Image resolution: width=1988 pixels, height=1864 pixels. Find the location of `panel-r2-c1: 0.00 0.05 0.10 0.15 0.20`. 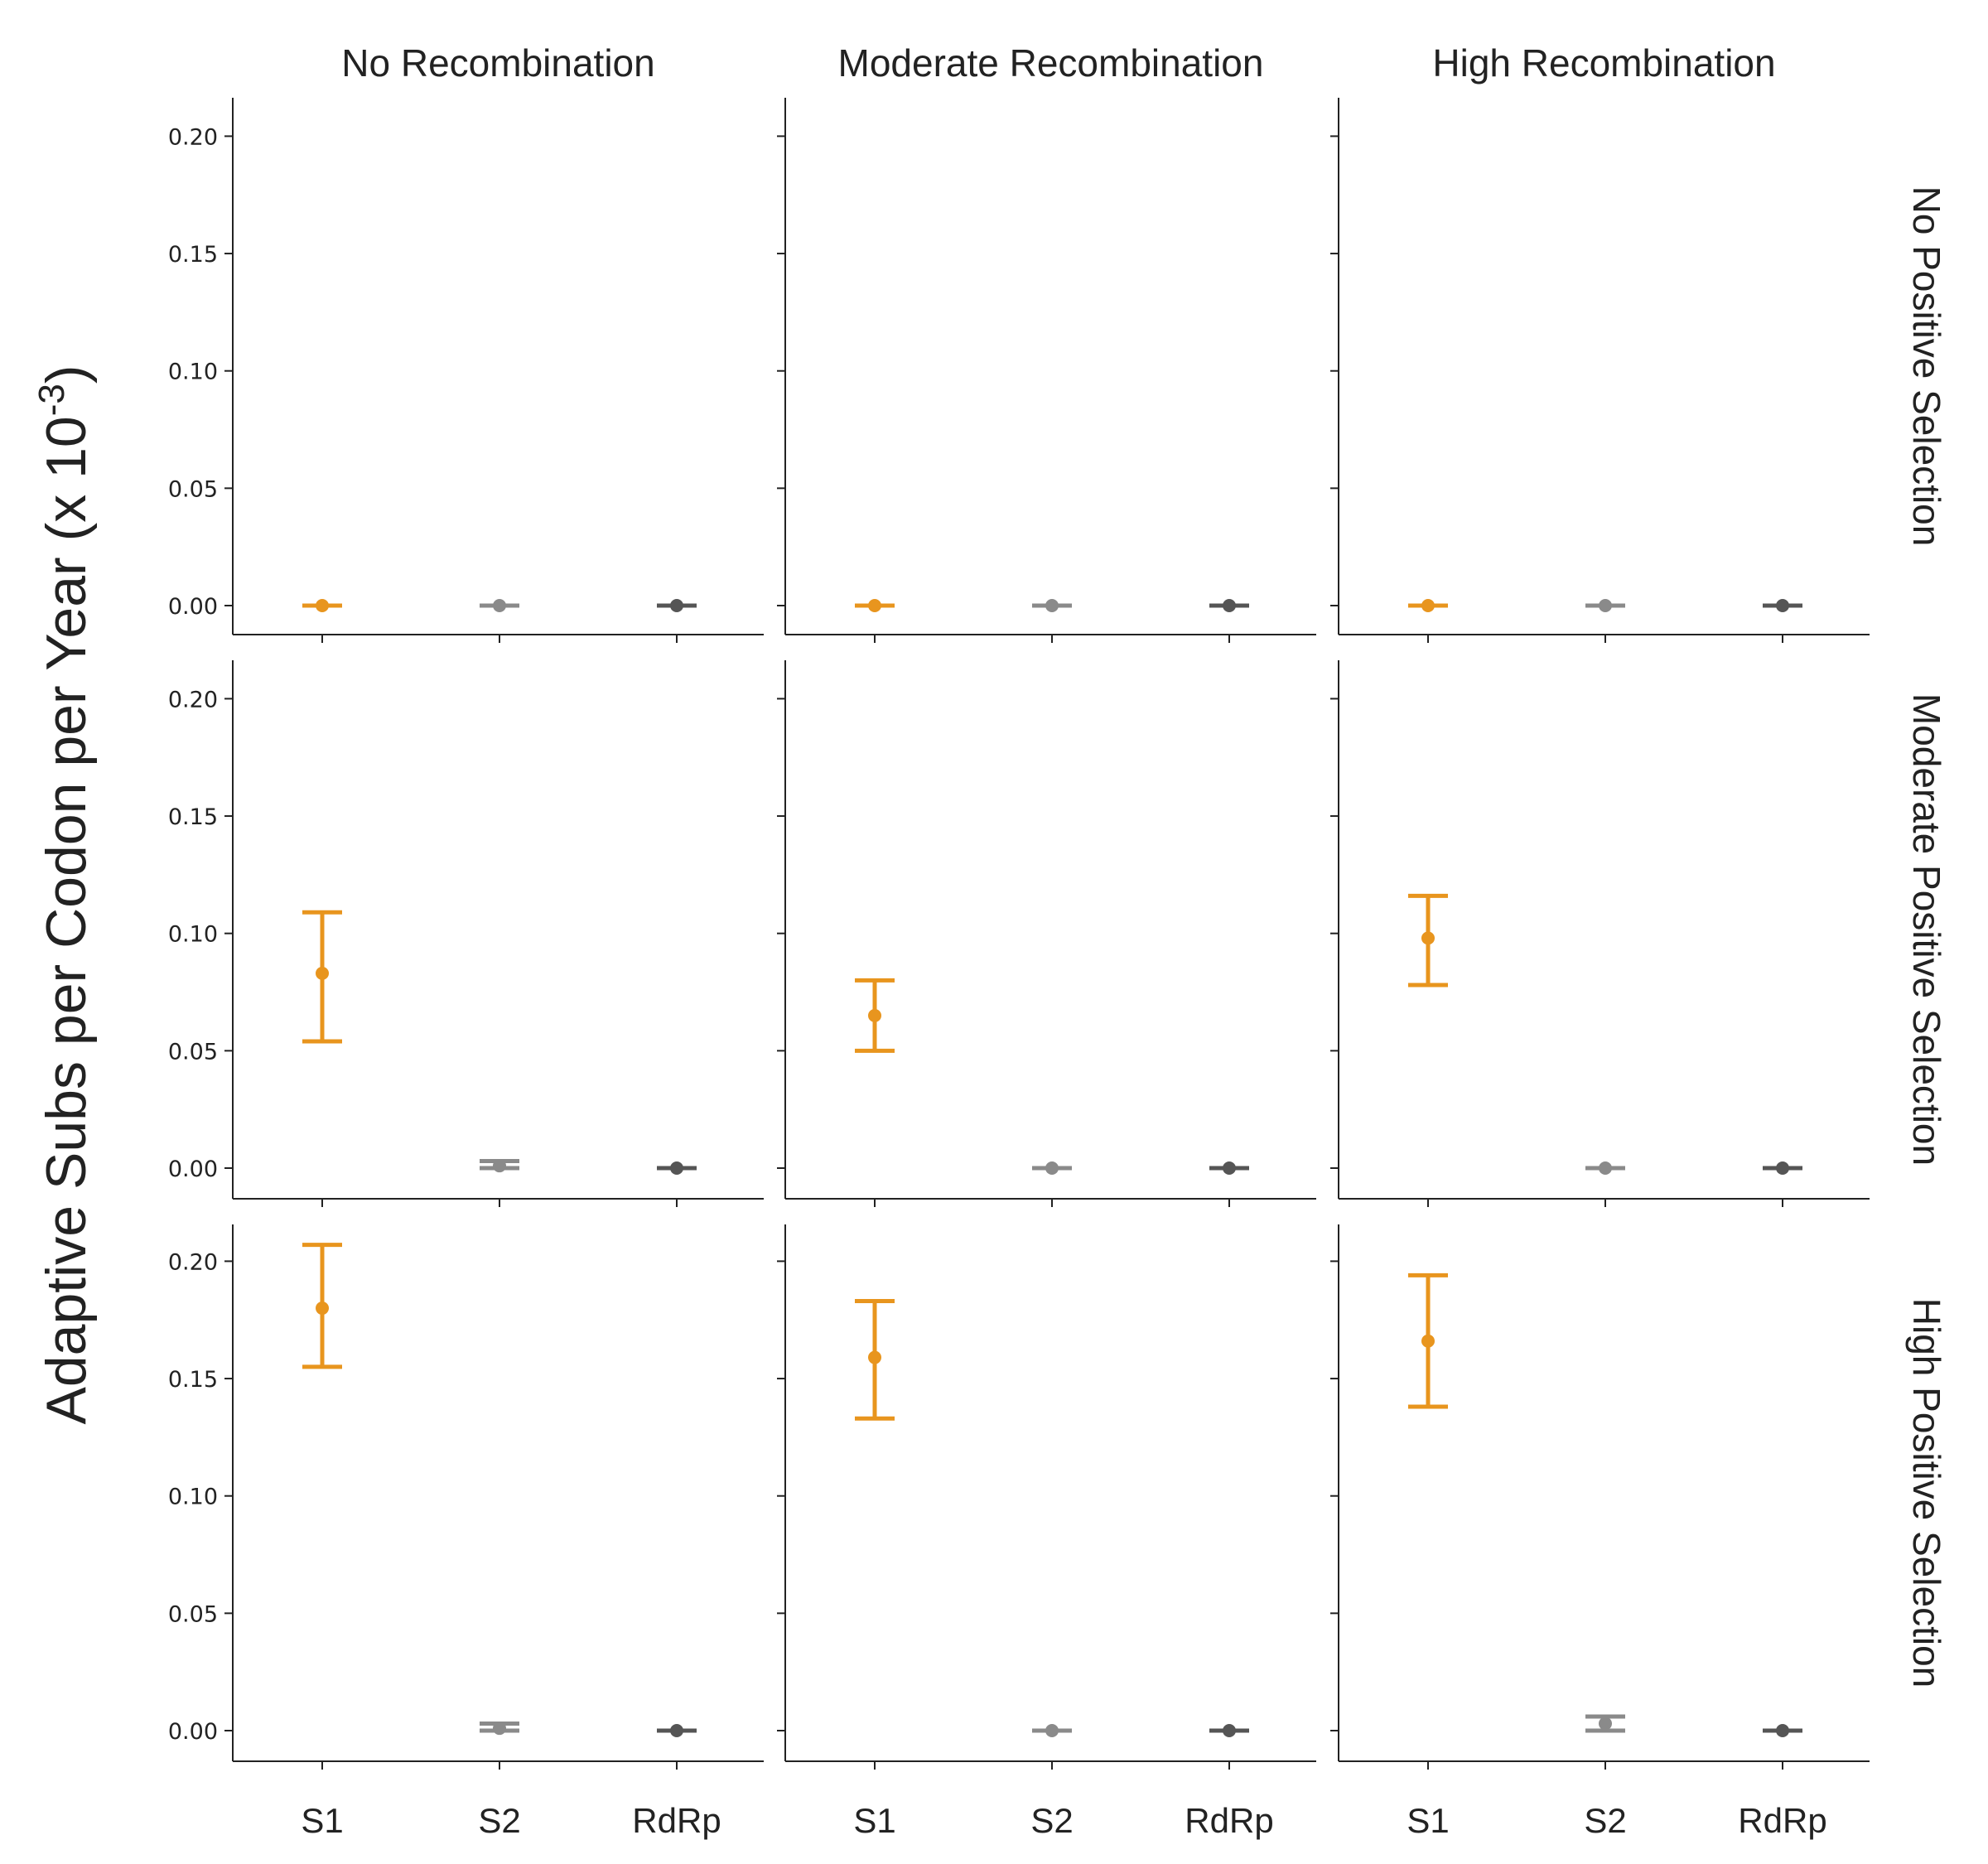

panel-r2-c1: 0.00 0.05 0.10 0.15 0.20 is located at coordinates (466, 933).